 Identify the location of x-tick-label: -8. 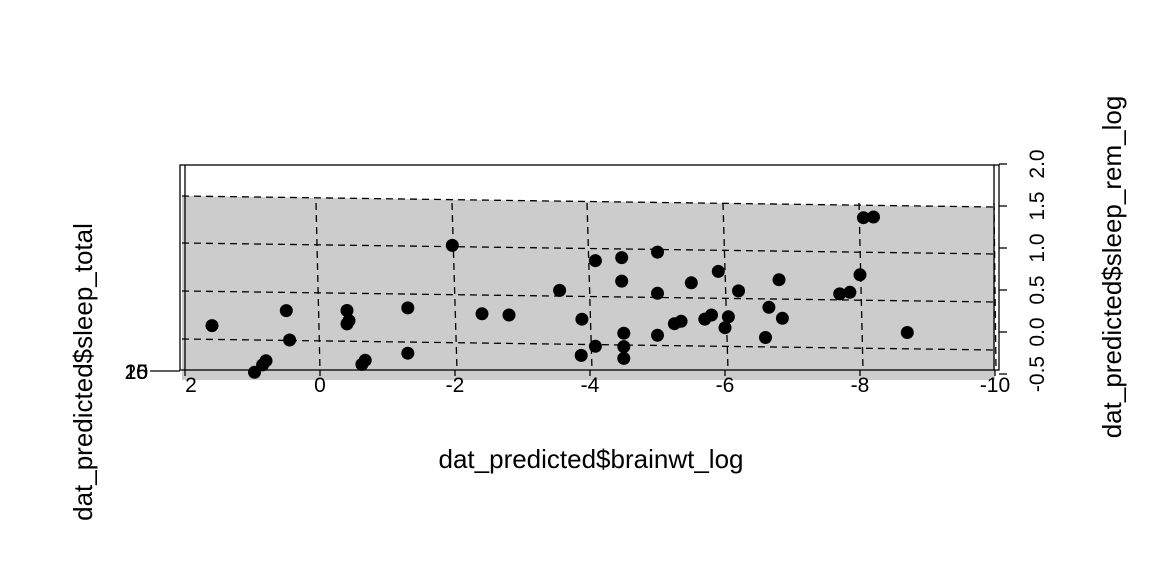
(860, 385).